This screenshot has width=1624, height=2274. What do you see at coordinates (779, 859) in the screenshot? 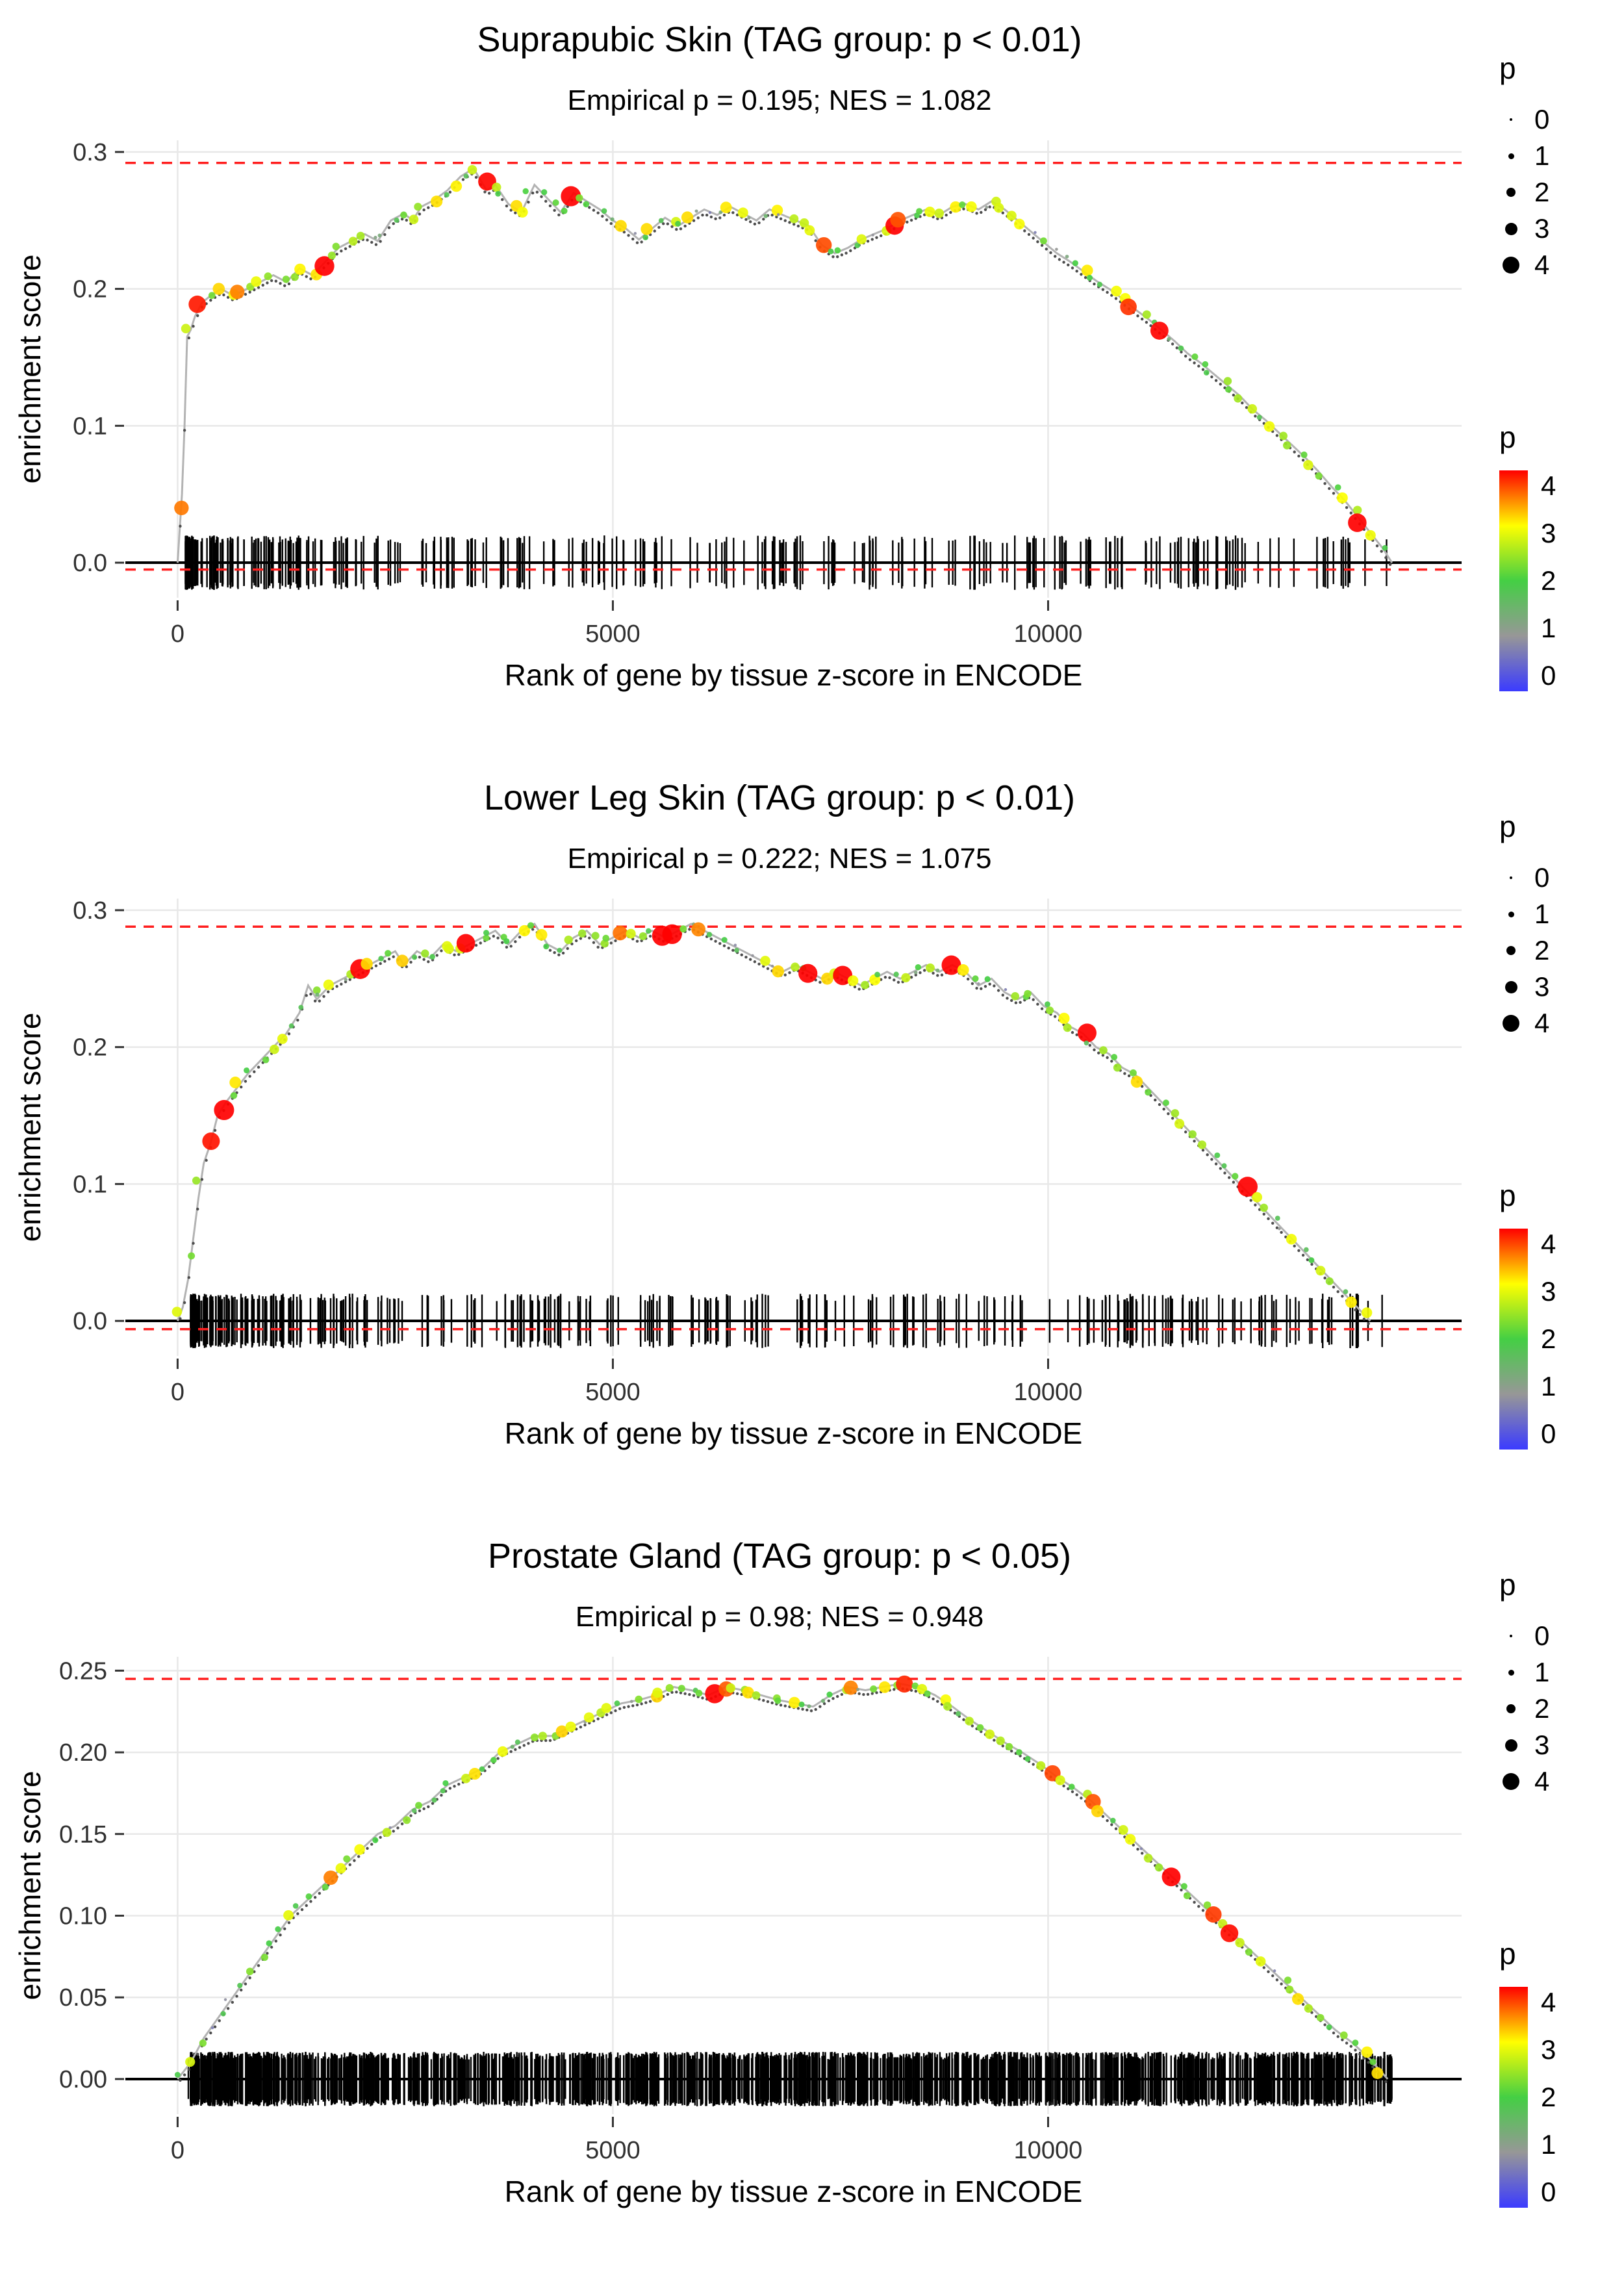
I see `chart-subtitle: Empirical p = 0.222; NES = 1.075` at bounding box center [779, 859].